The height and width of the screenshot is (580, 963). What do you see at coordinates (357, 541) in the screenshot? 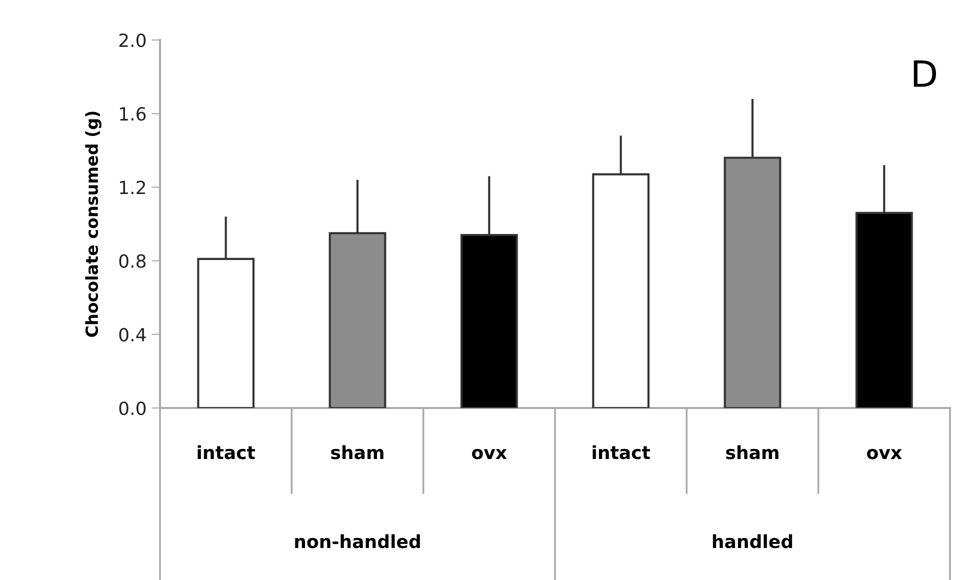
I see `text: non-handled` at bounding box center [357, 541].